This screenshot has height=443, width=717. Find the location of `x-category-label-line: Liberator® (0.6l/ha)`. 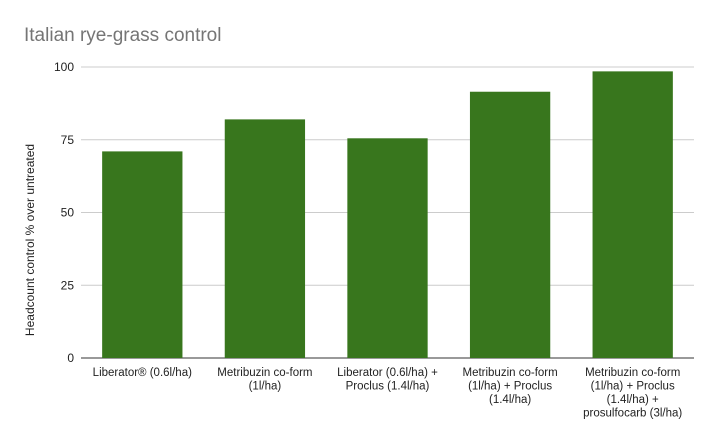

x-category-label-line: Liberator® (0.6l/ha) is located at coordinates (142, 373).